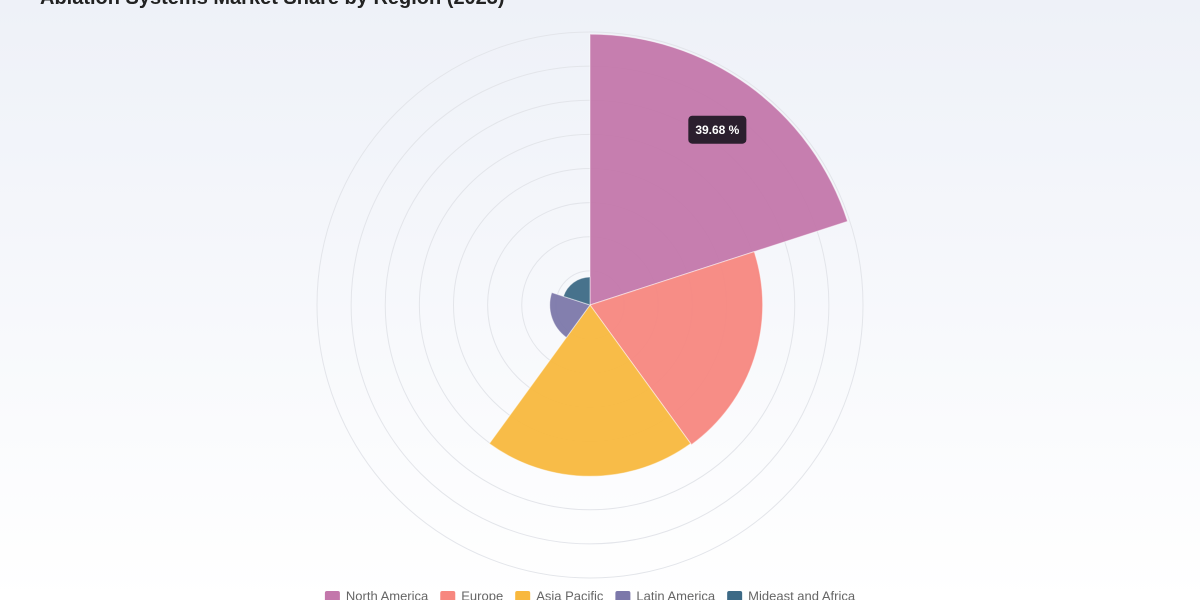 This screenshot has width=1200, height=600. I want to click on tooltip-text: 39.68 %, so click(717, 130).